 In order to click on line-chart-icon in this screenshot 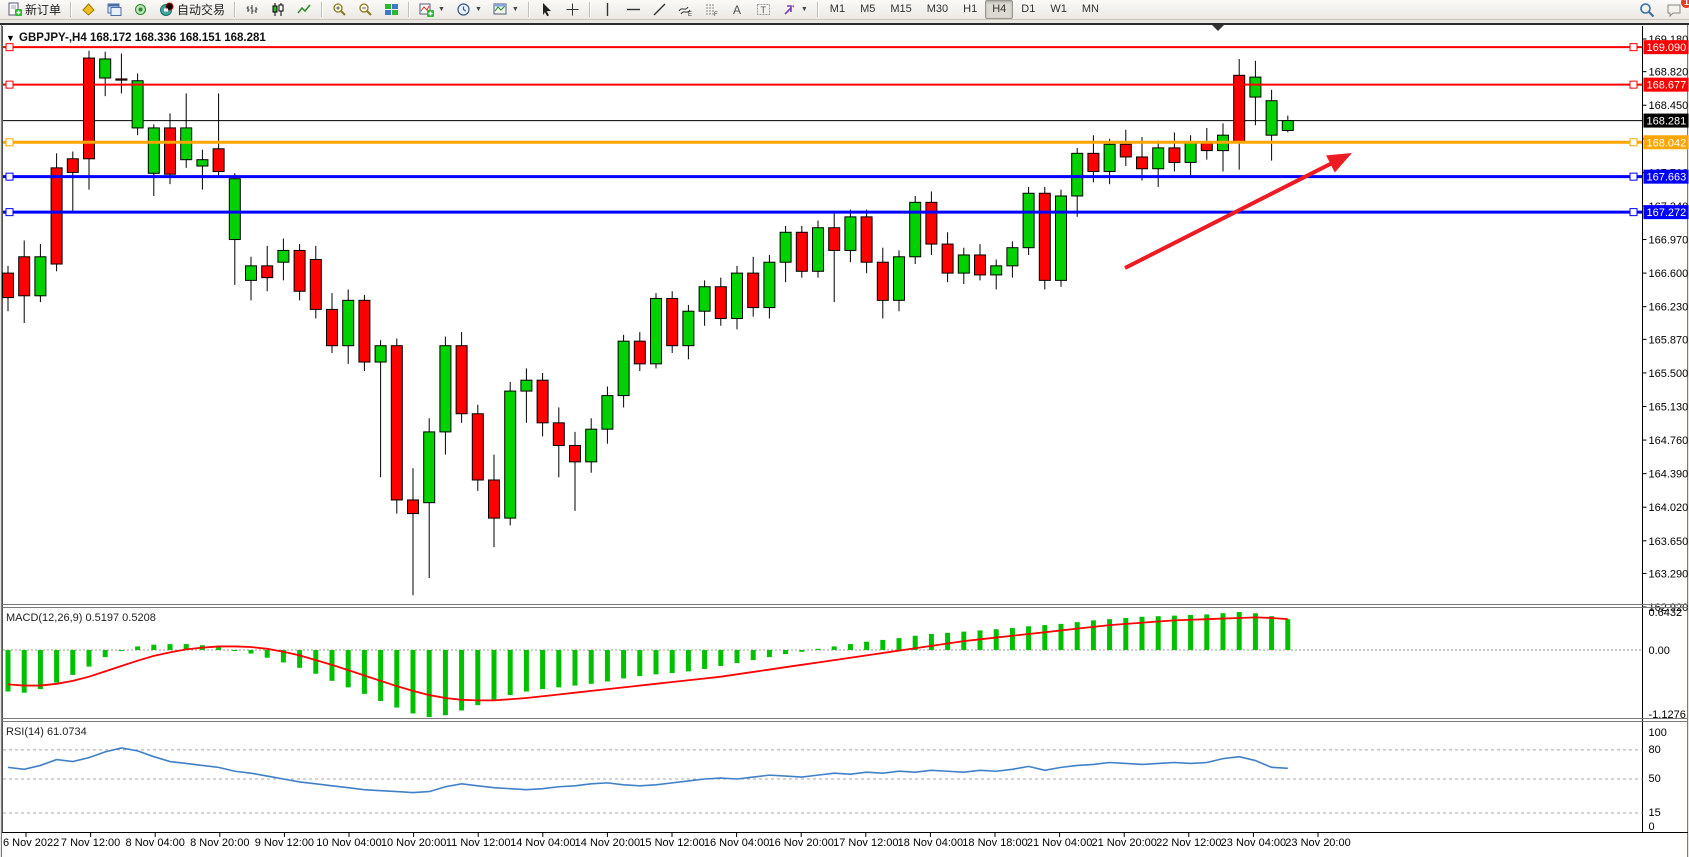, I will do `click(304, 9)`.